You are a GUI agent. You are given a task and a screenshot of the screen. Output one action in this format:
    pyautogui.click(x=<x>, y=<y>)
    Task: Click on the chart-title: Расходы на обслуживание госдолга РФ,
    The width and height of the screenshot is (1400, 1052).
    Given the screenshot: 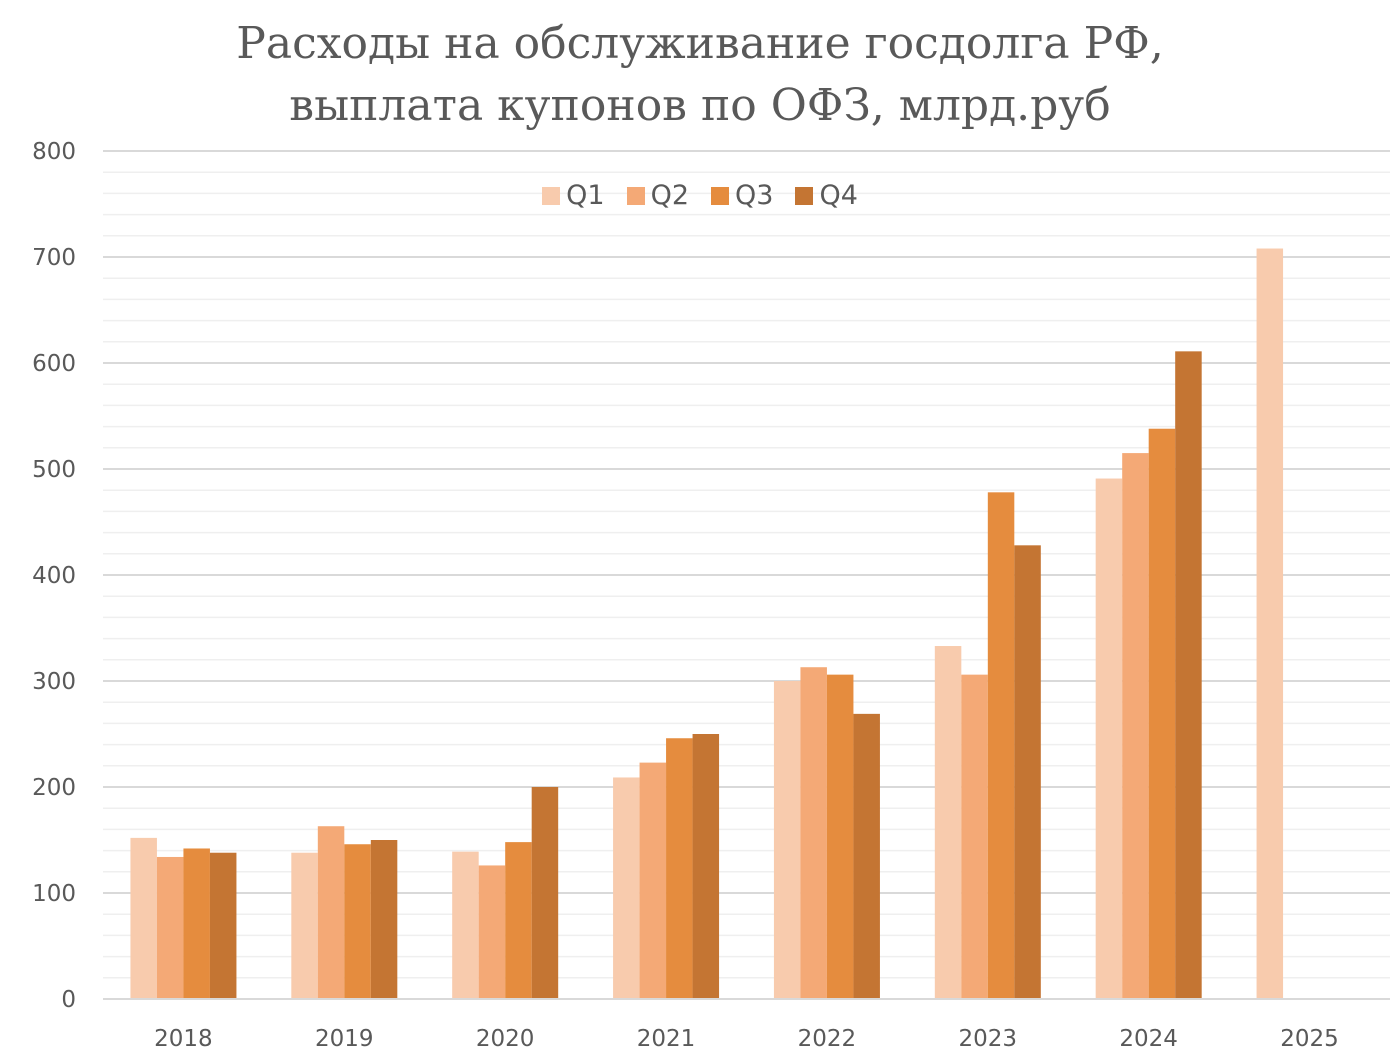 What is the action you would take?
    pyautogui.click(x=700, y=43)
    